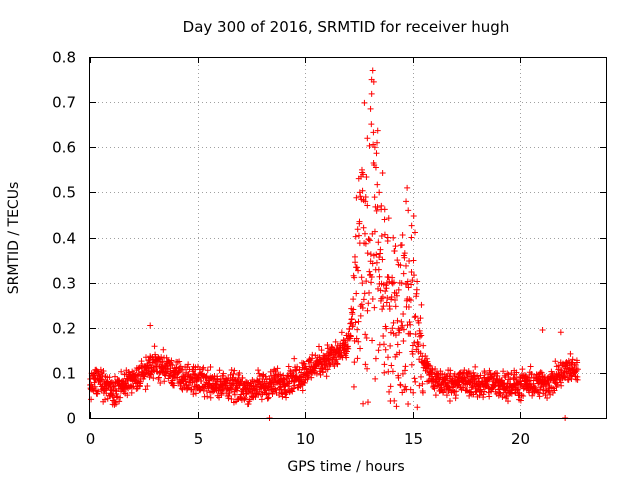  Describe the element at coordinates (64, 374) in the screenshot. I see `y-tick-label: 0.1` at that location.